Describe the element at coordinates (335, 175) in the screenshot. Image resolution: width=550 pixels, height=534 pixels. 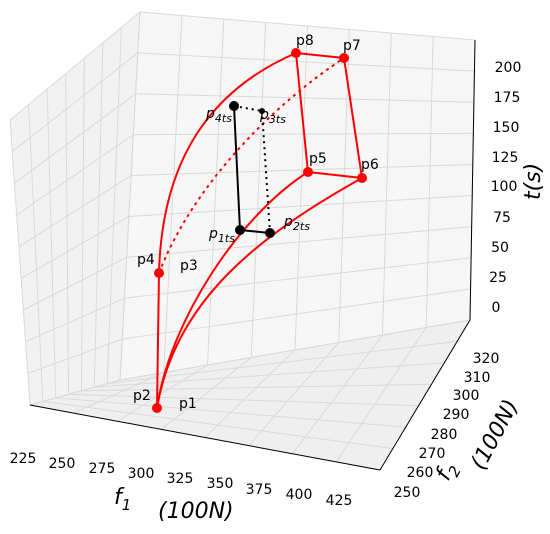
I see `edge-p6-p5` at that location.